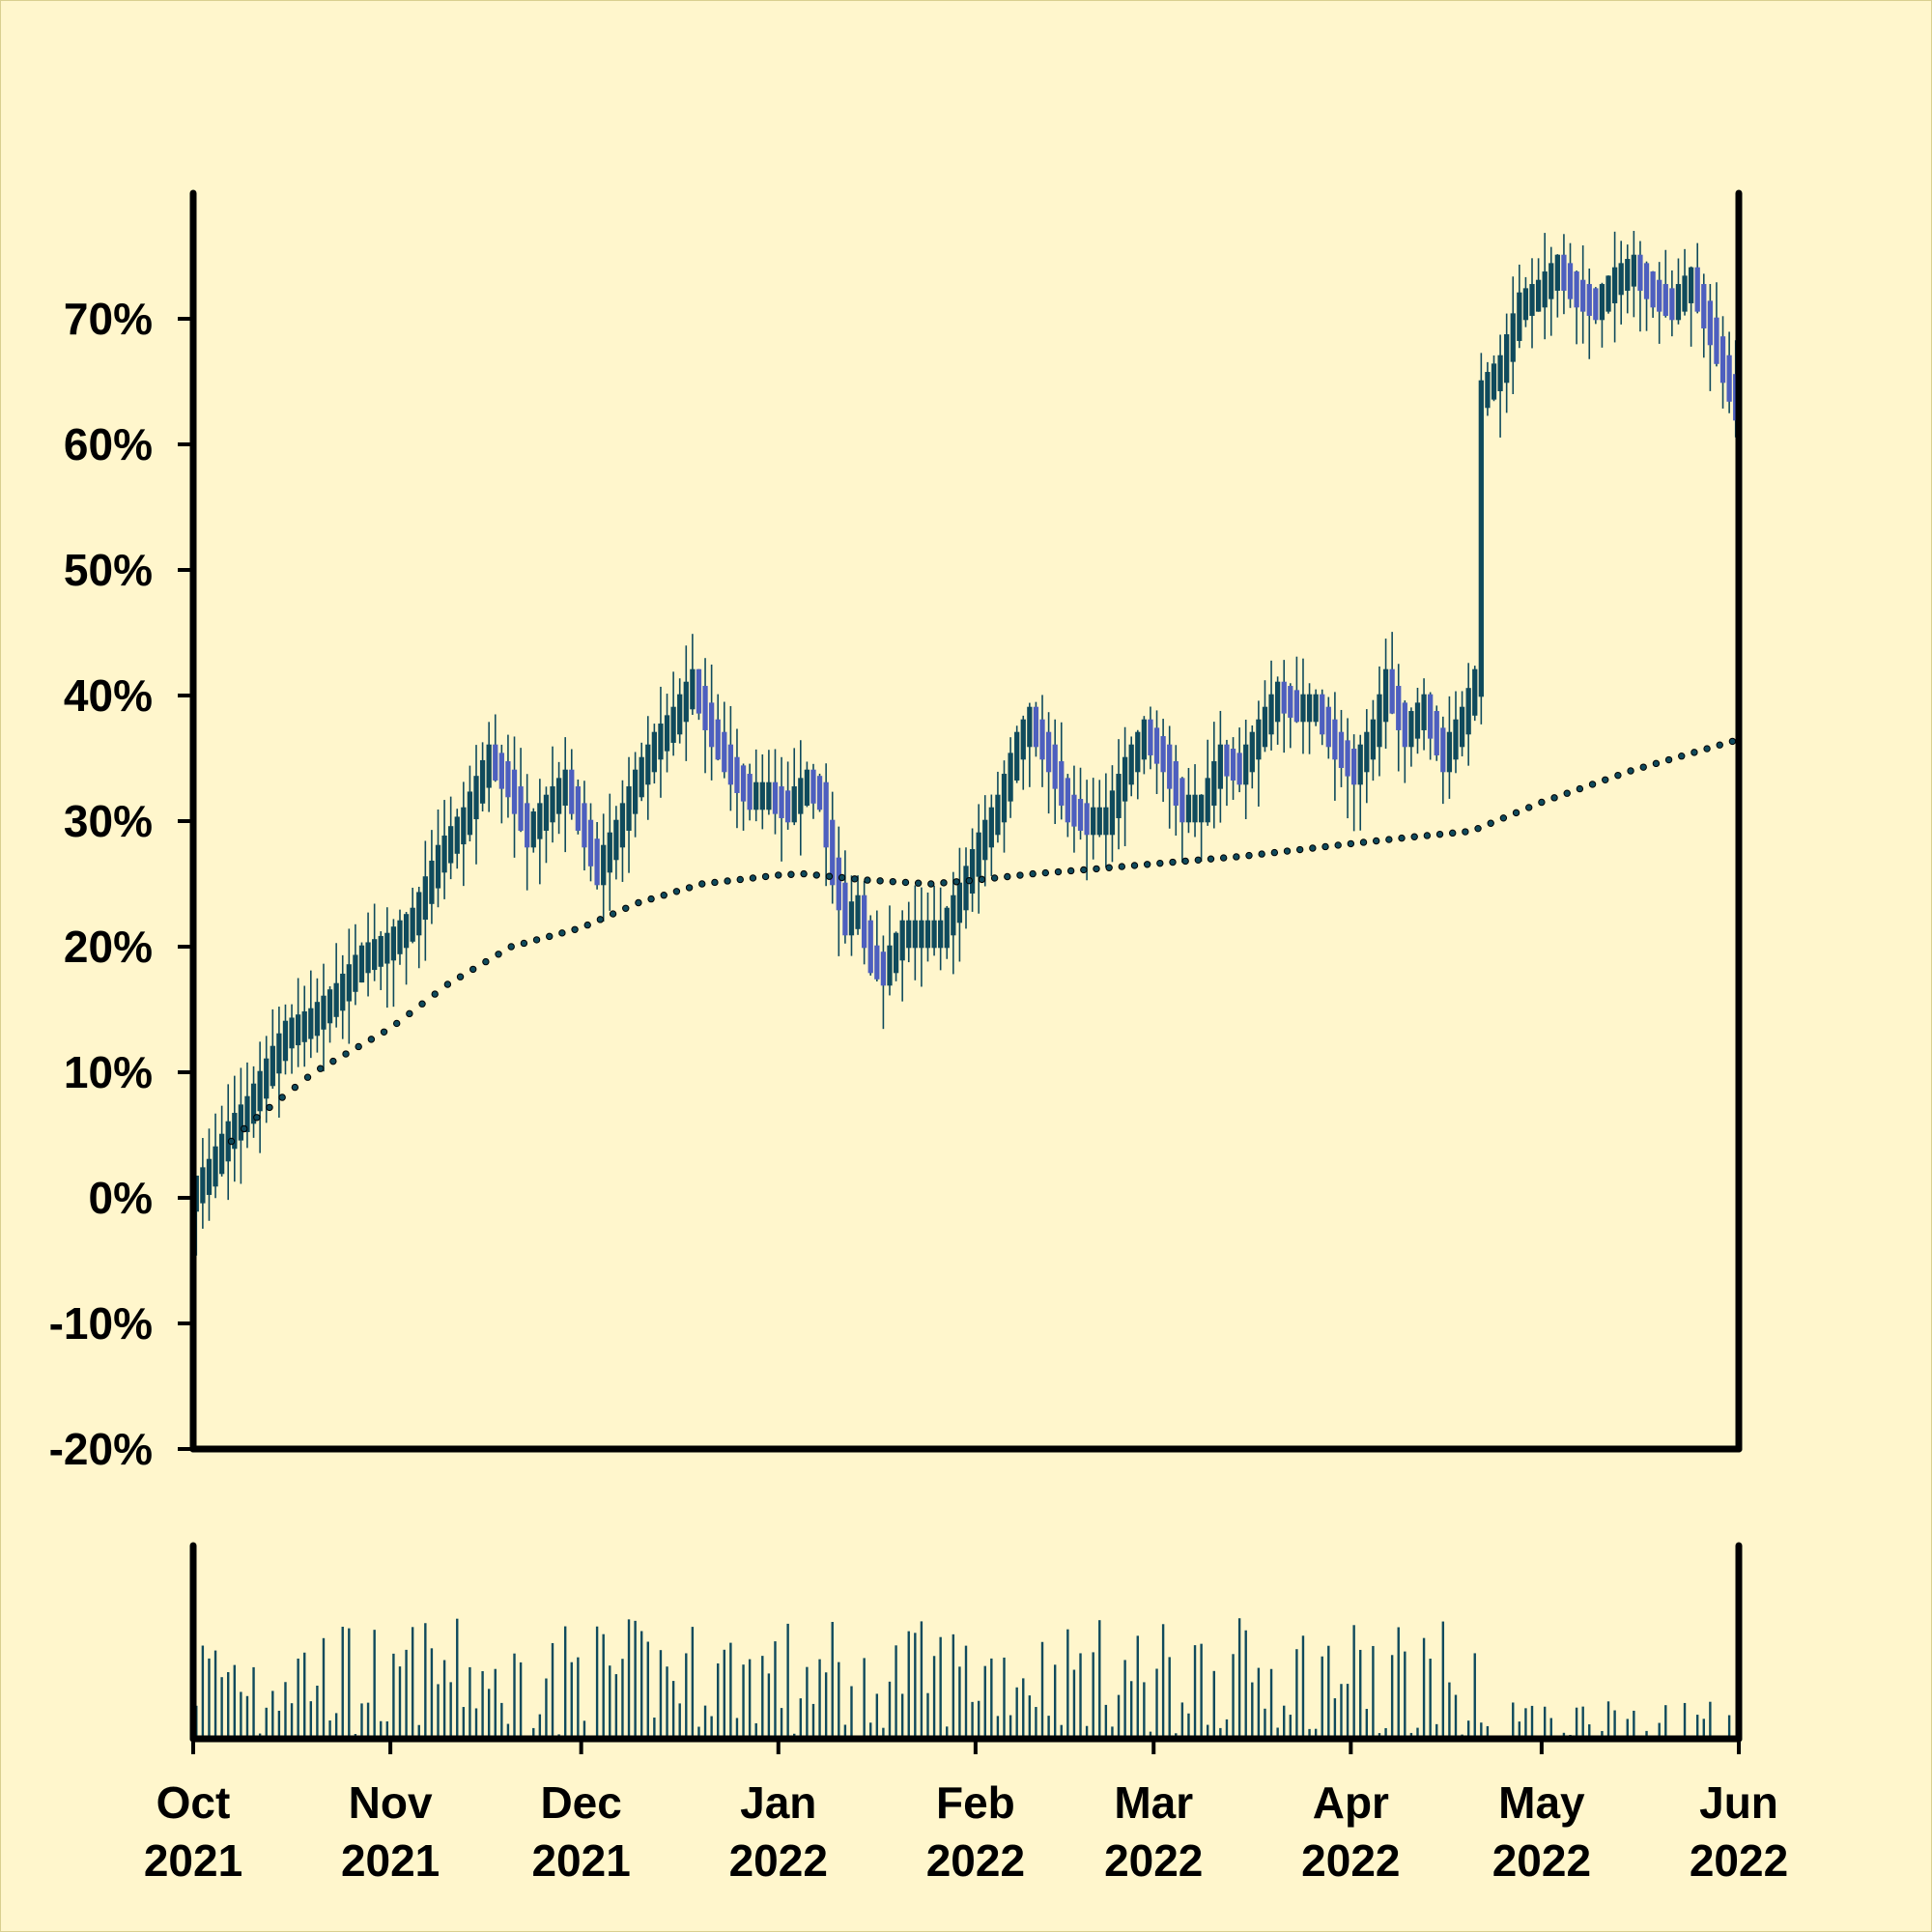 This screenshot has height=1932, width=1932. I want to click on y-tick-label: 30%, so click(108, 821).